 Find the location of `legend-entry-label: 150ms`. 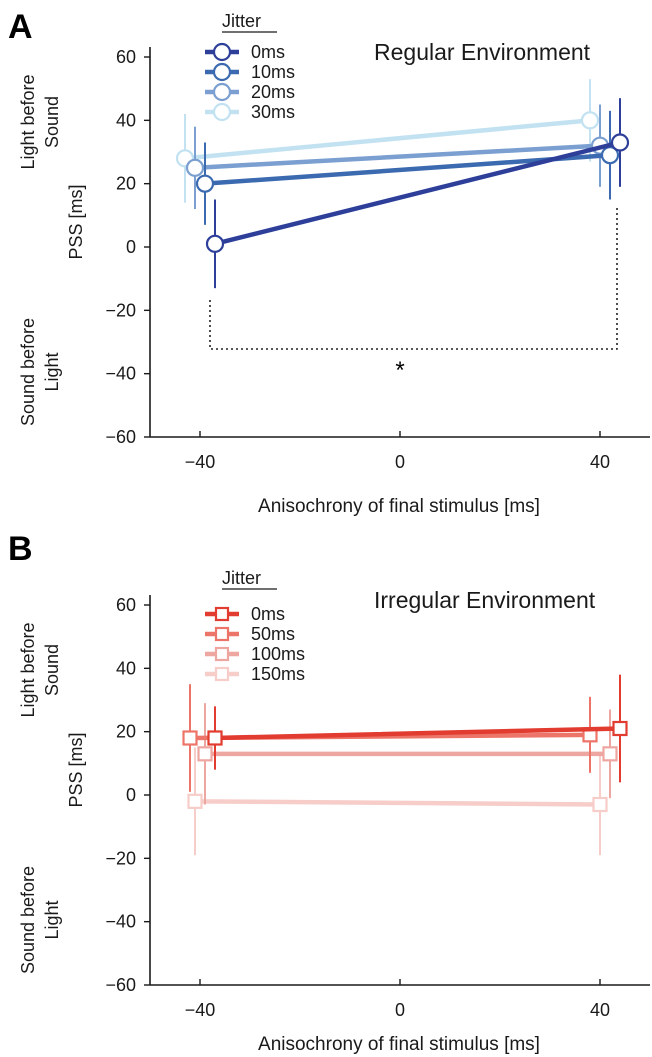

legend-entry-label: 150ms is located at coordinates (278, 674).